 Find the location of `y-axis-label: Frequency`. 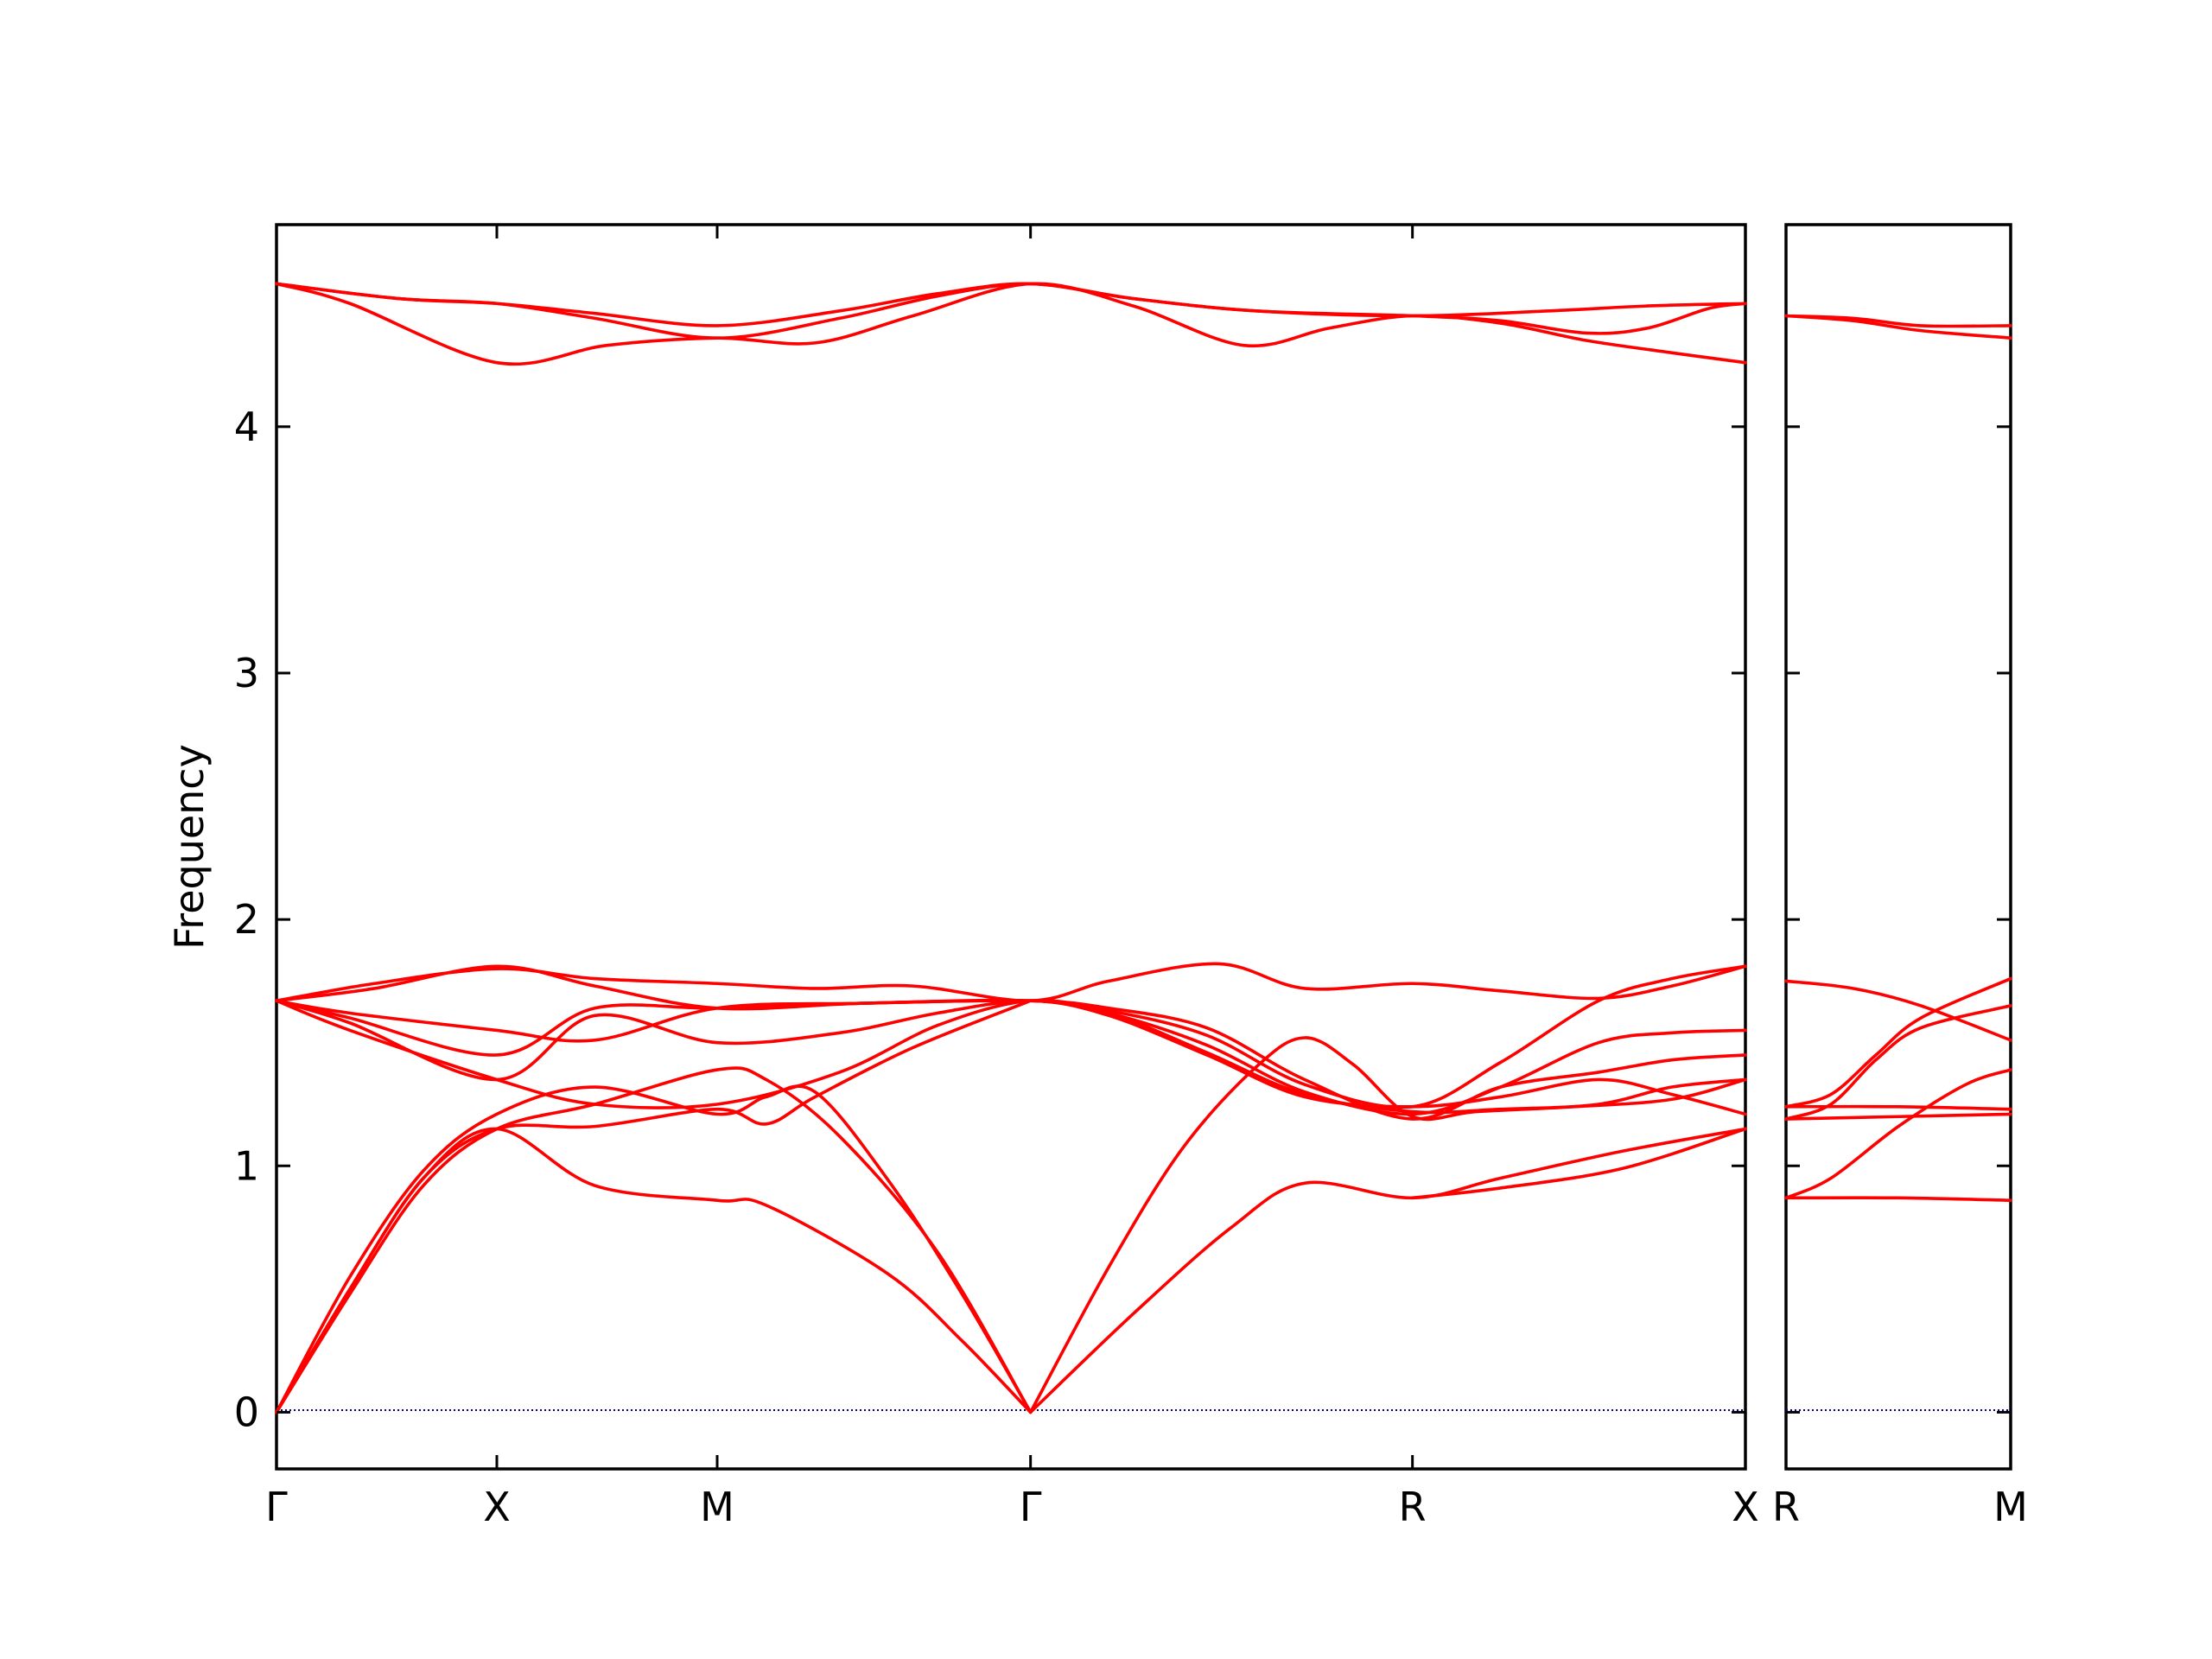

y-axis-label: Frequency is located at coordinates (189, 847).